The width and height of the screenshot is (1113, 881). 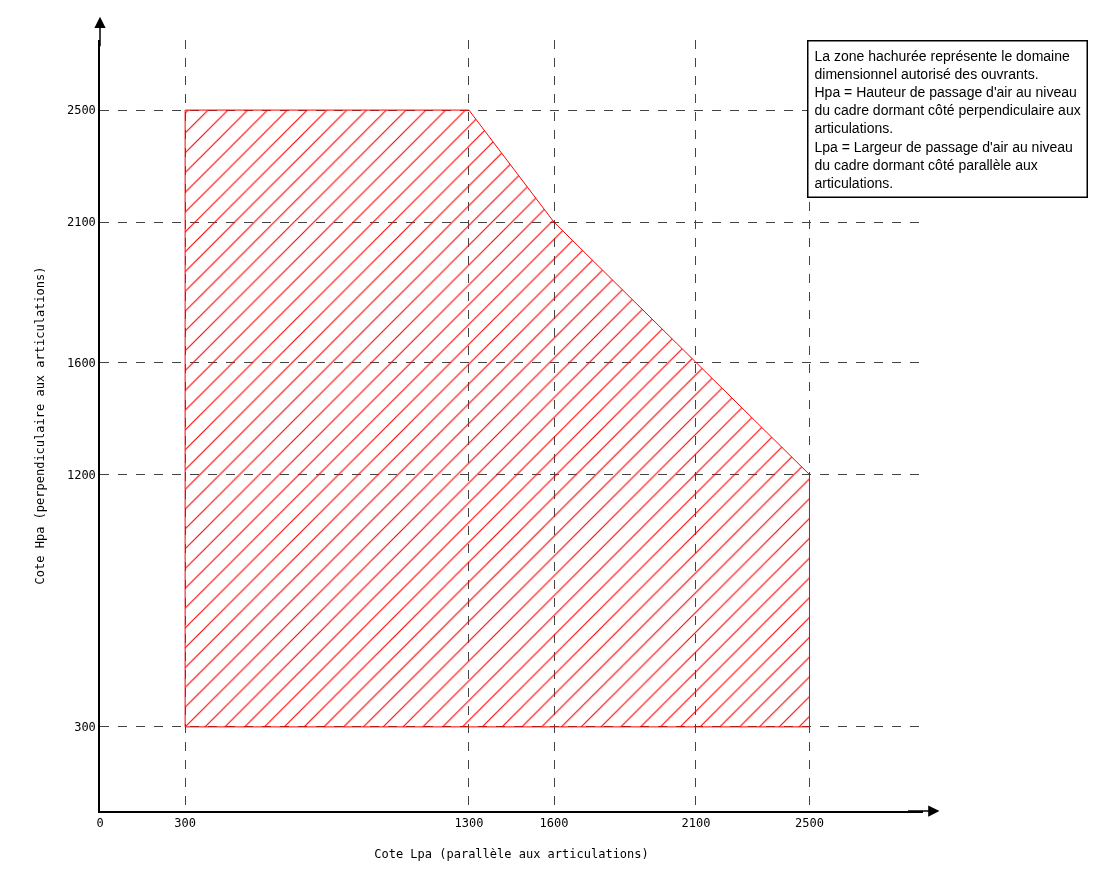 I want to click on x-tick-label: 2500, so click(x=809, y=823).